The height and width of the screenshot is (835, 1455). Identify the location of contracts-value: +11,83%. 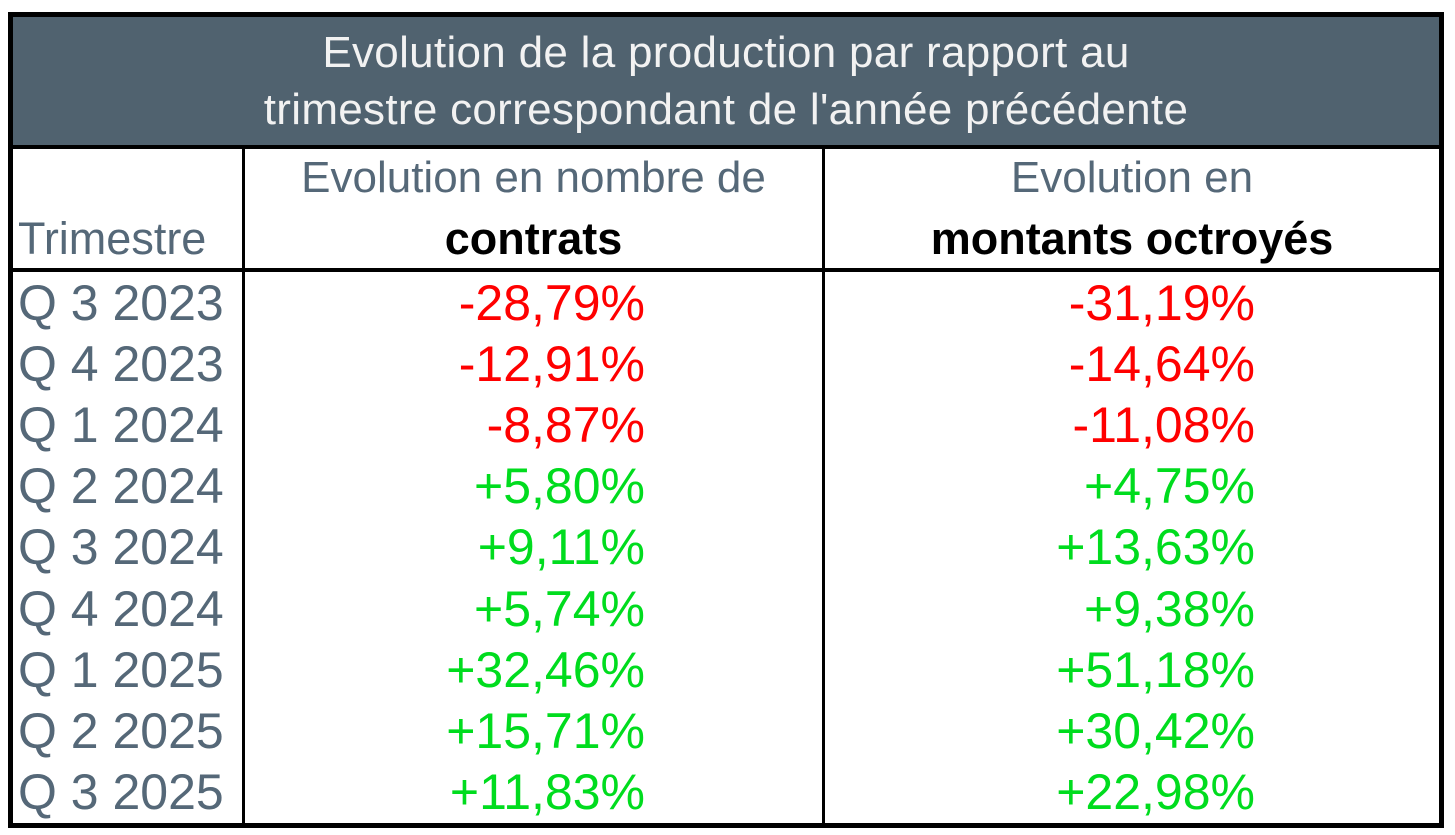
(535, 792).